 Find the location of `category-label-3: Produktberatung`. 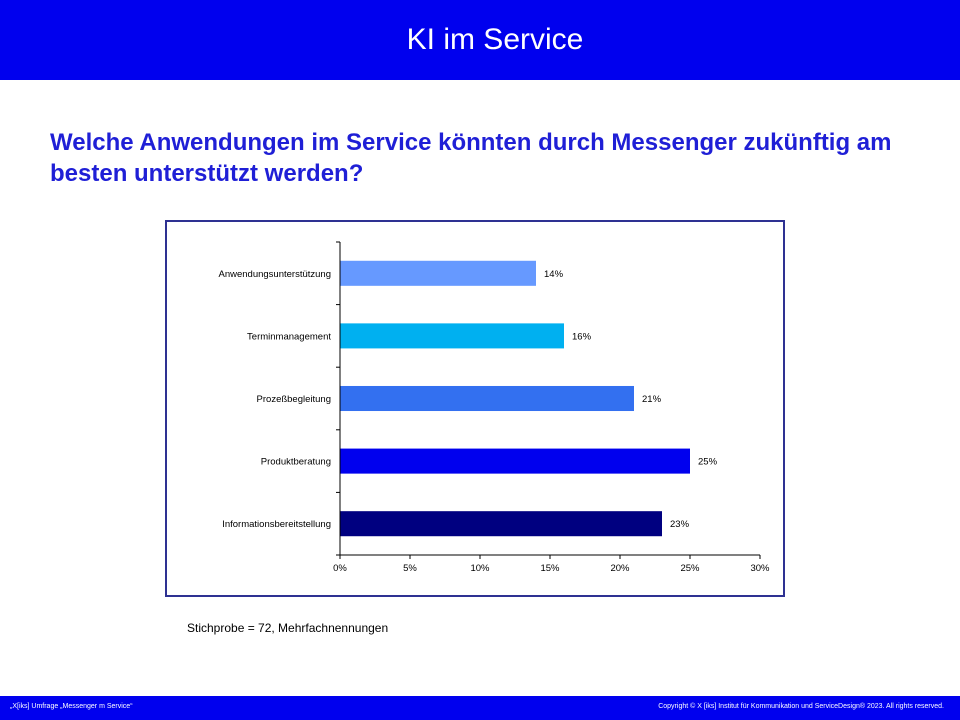

category-label-3: Produktberatung is located at coordinates (296, 462).